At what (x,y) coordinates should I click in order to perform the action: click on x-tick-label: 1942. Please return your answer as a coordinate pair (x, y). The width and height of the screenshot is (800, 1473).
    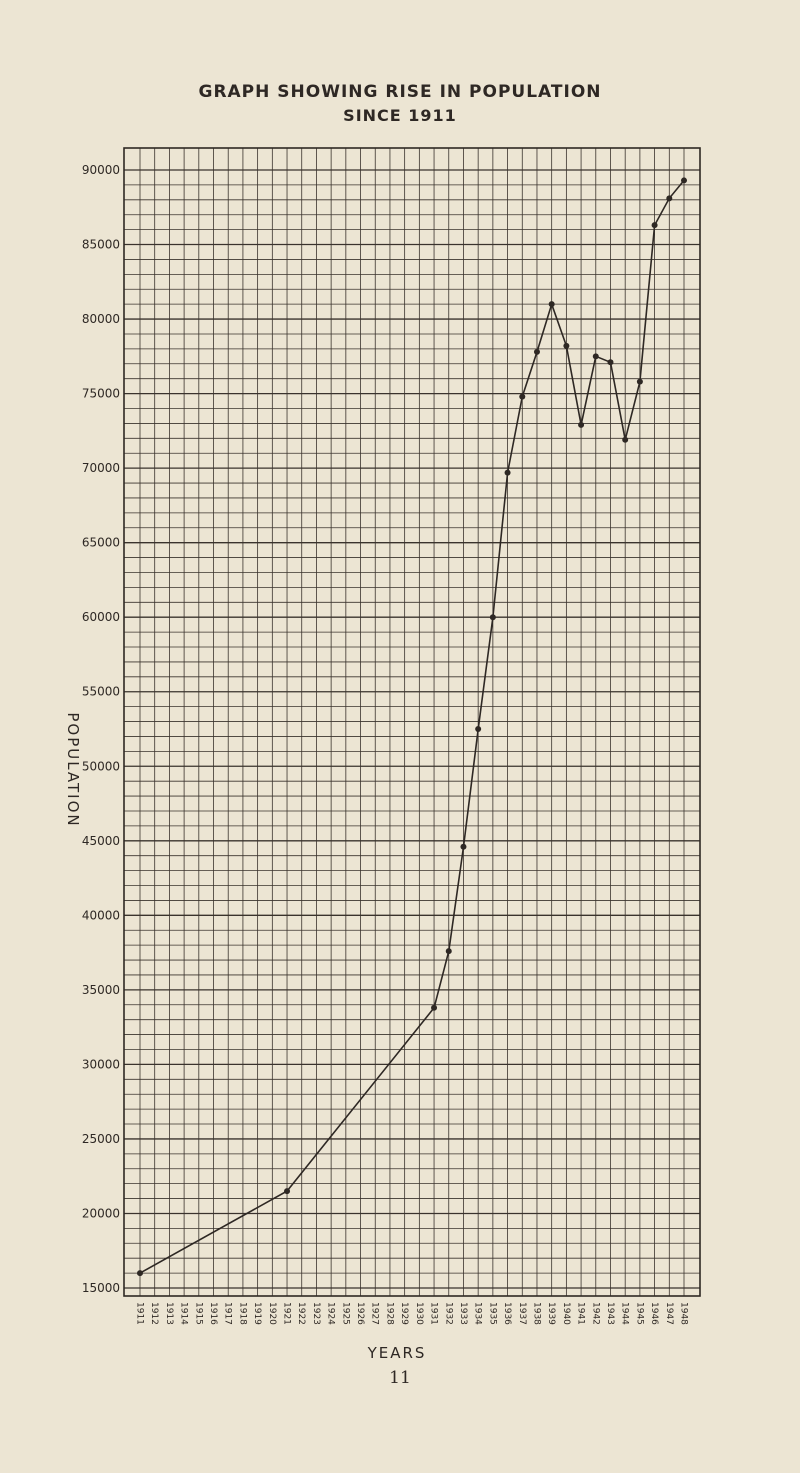
    Looking at the image, I should click on (595, 1313).